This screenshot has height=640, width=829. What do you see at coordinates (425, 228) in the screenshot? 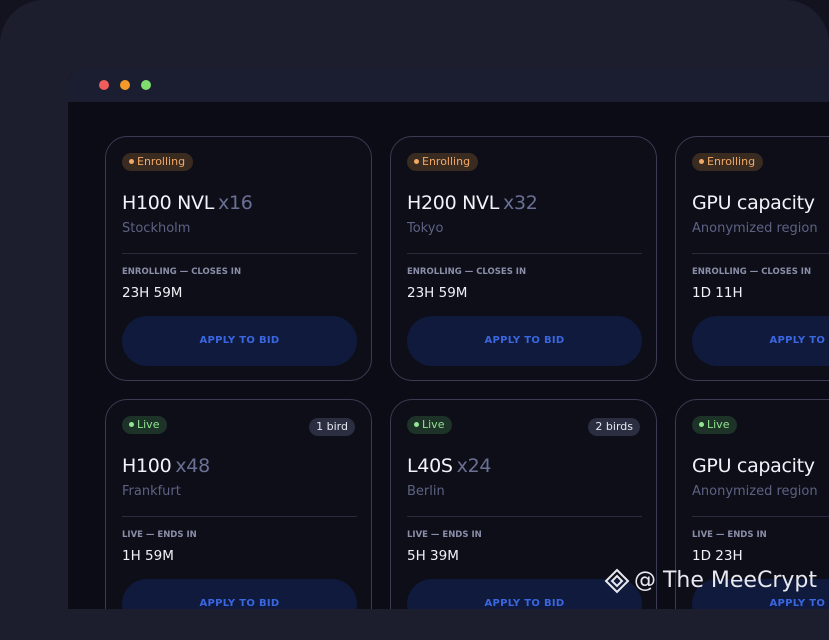
I see `location: Tokyo` at bounding box center [425, 228].